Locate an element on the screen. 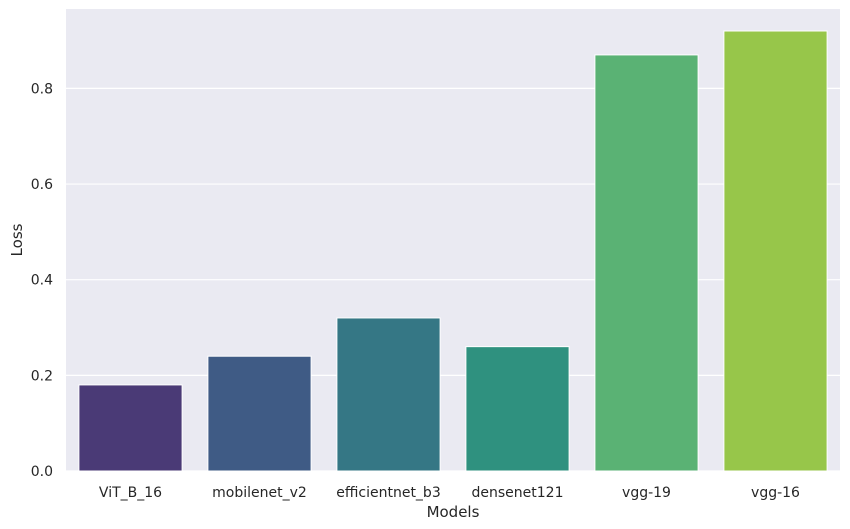 The image size is (850, 529). y-tick-label: 0.6 is located at coordinates (42, 185).